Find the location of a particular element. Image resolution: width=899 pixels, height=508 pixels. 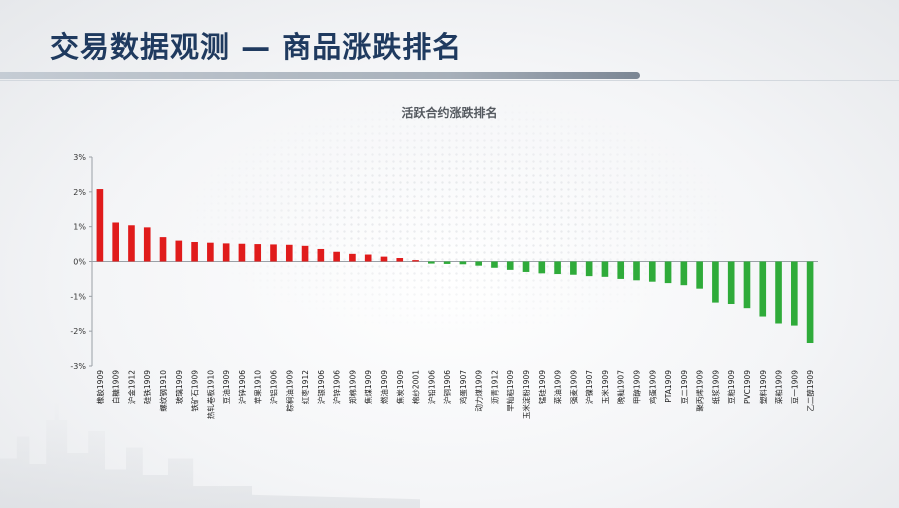

x-tick-label: 豆粕1909 is located at coordinates (731, 387).